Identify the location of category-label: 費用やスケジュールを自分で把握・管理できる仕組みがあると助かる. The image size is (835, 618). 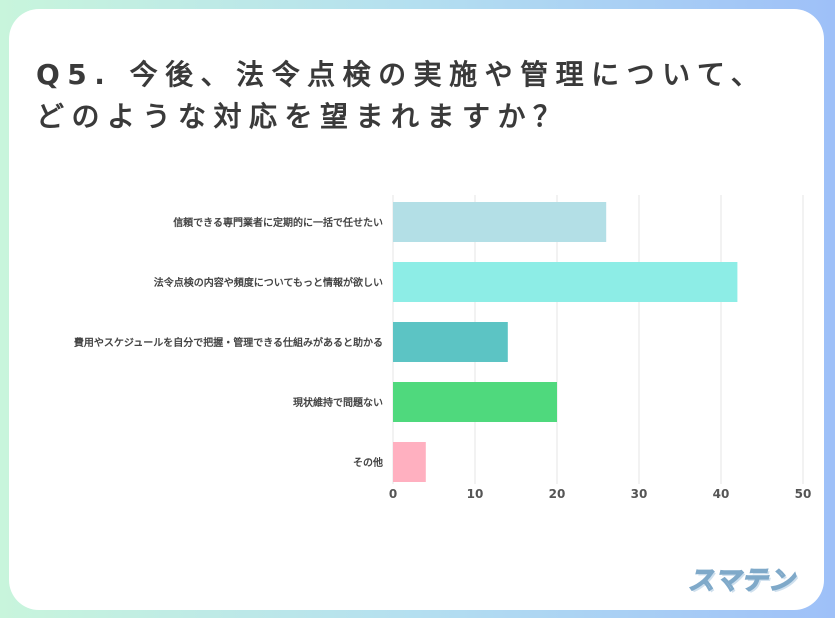
(228, 342).